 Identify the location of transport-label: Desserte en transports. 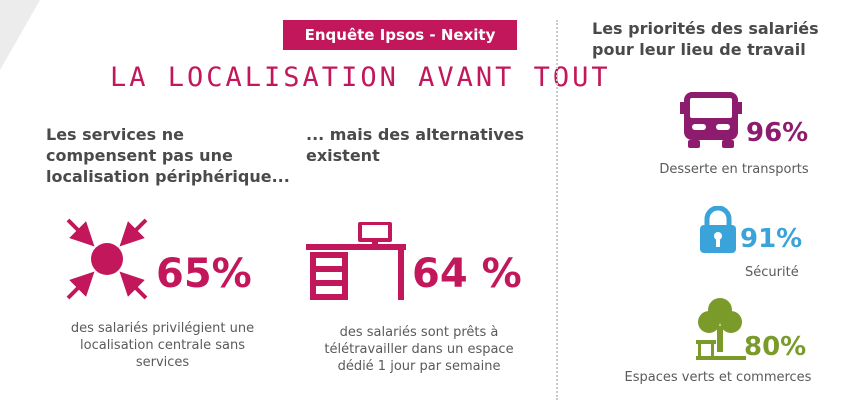
(734, 169).